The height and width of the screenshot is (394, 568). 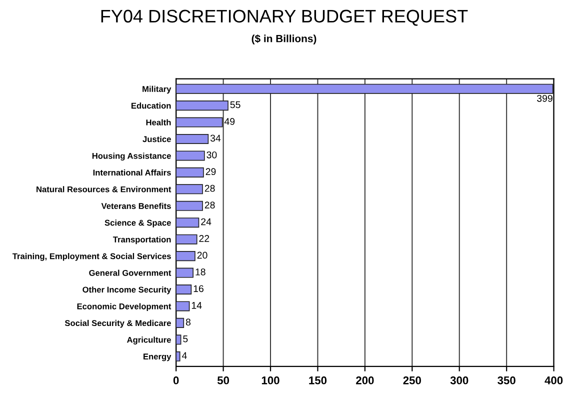 What do you see at coordinates (459, 380) in the screenshot?
I see `x-tick-label: 300` at bounding box center [459, 380].